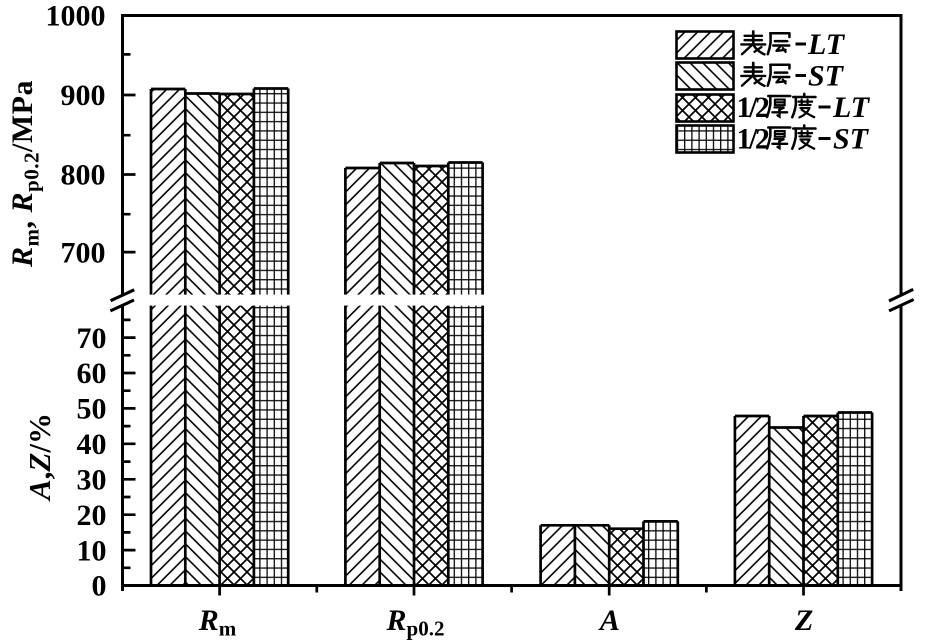 The height and width of the screenshot is (642, 945). What do you see at coordinates (415, 622) in the screenshot?
I see `svg-text: Rp0.2` at bounding box center [415, 622].